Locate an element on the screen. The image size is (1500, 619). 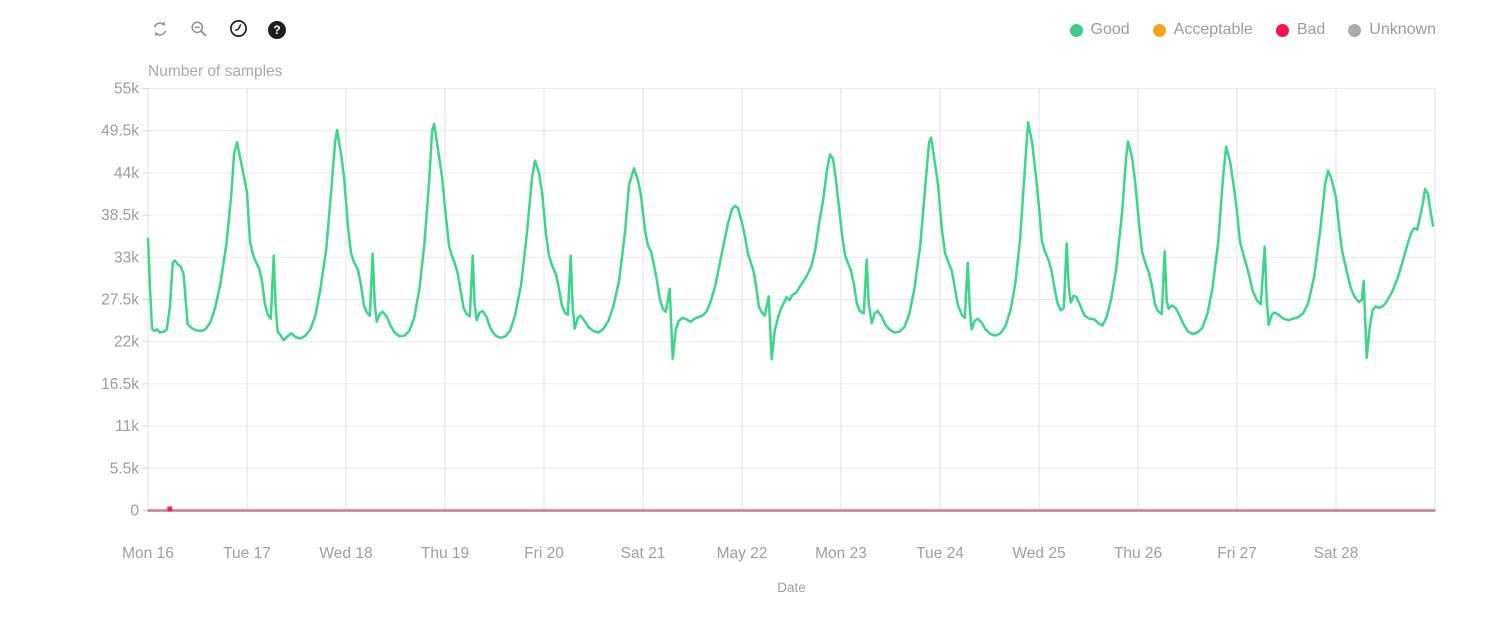
x-tick-label: Mon 16 is located at coordinates (148, 553).